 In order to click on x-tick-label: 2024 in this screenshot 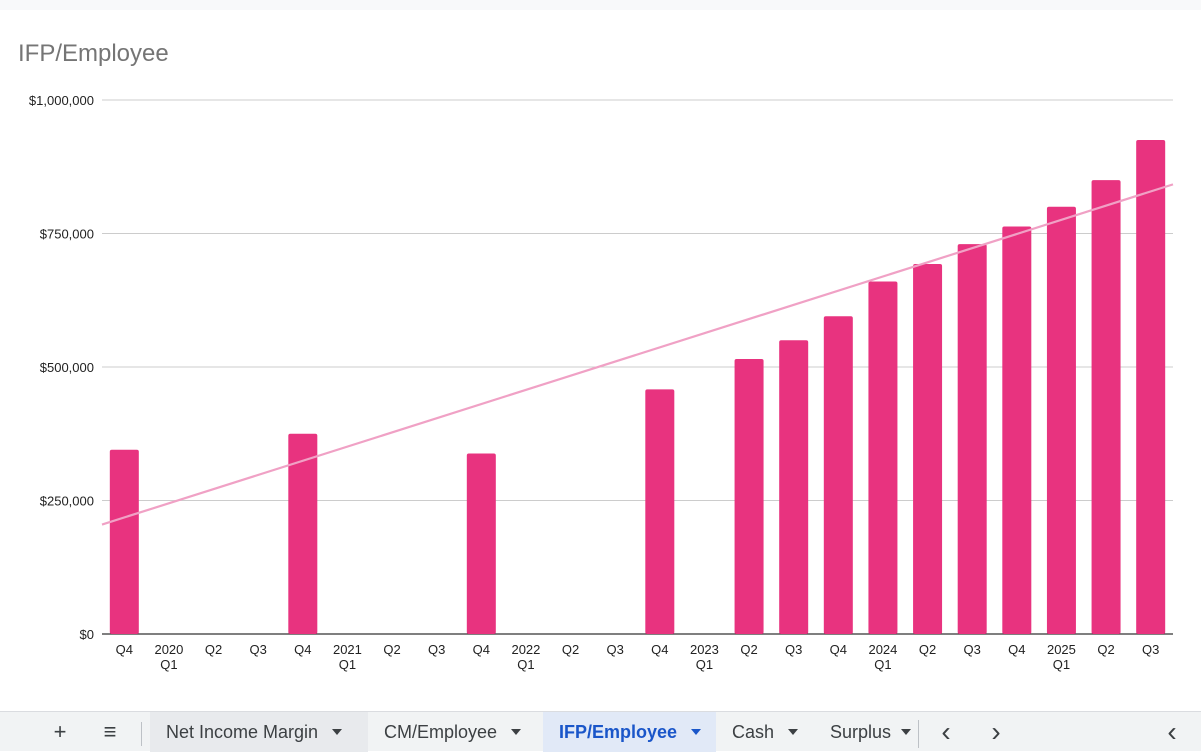, I will do `click(882, 649)`.